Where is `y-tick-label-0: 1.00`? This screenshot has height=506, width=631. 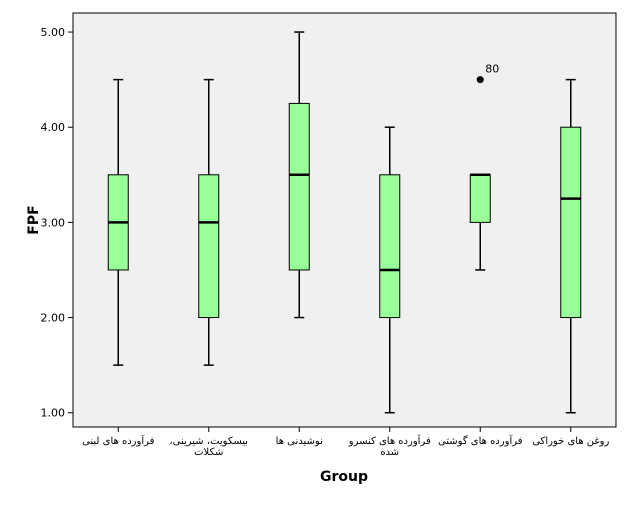 y-tick-label-0: 1.00 is located at coordinates (53, 413).